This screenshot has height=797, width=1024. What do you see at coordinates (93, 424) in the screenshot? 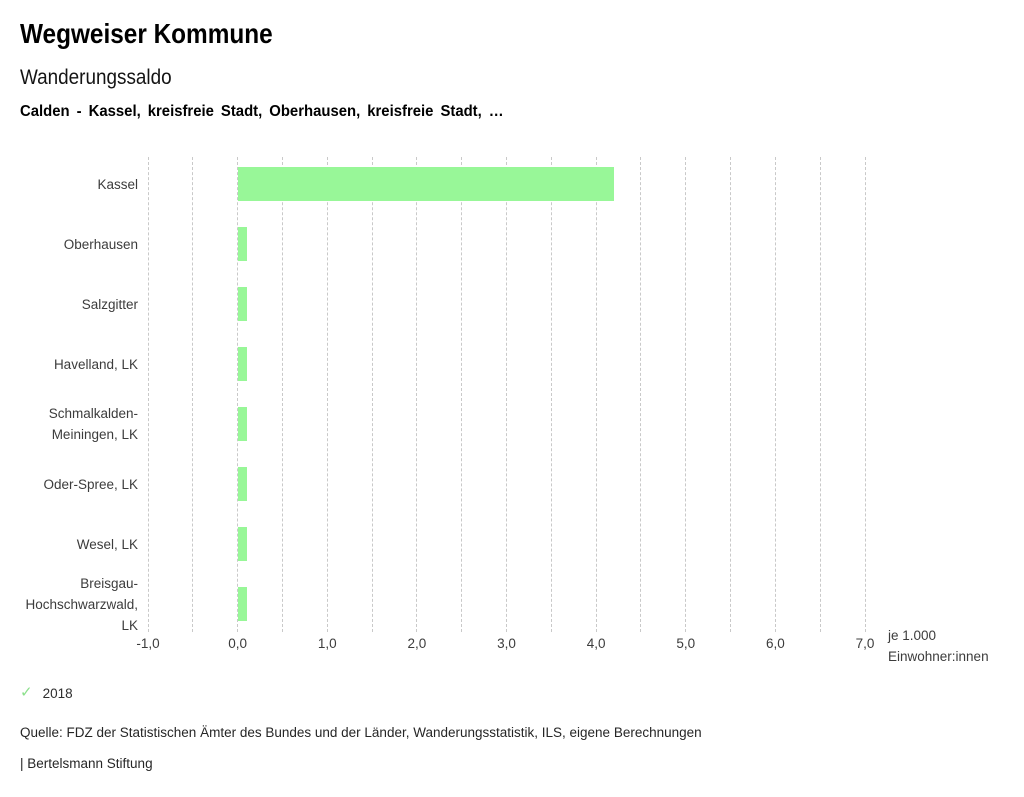
I see `category-label-schmalkalden-meiningen-lk: Schmalkalden- Meiningen, LK` at bounding box center [93, 424].